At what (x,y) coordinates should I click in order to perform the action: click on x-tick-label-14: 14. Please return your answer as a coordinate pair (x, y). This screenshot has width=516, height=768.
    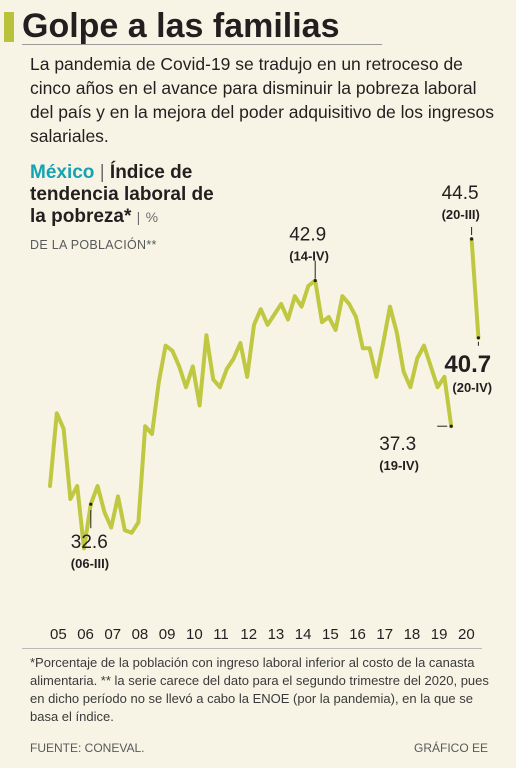
    Looking at the image, I should click on (303, 634).